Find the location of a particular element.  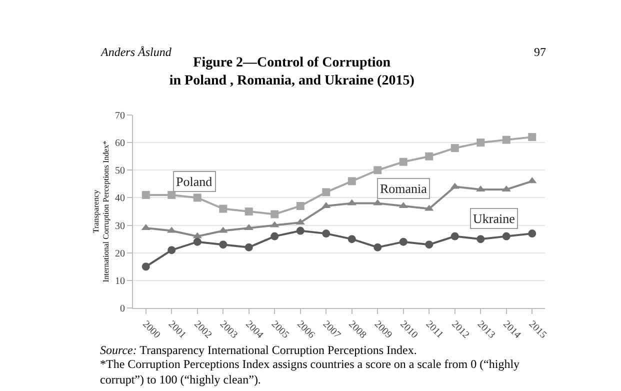

series-label: Ukraine is located at coordinates (494, 218).